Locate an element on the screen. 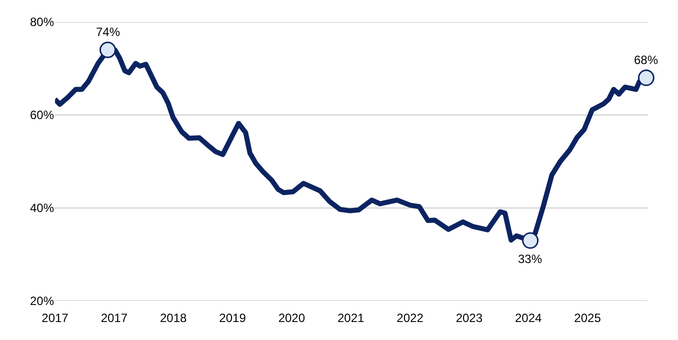 Image resolution: width=678 pixels, height=340 pixels. y-tick-label: 80% is located at coordinates (42, 22).